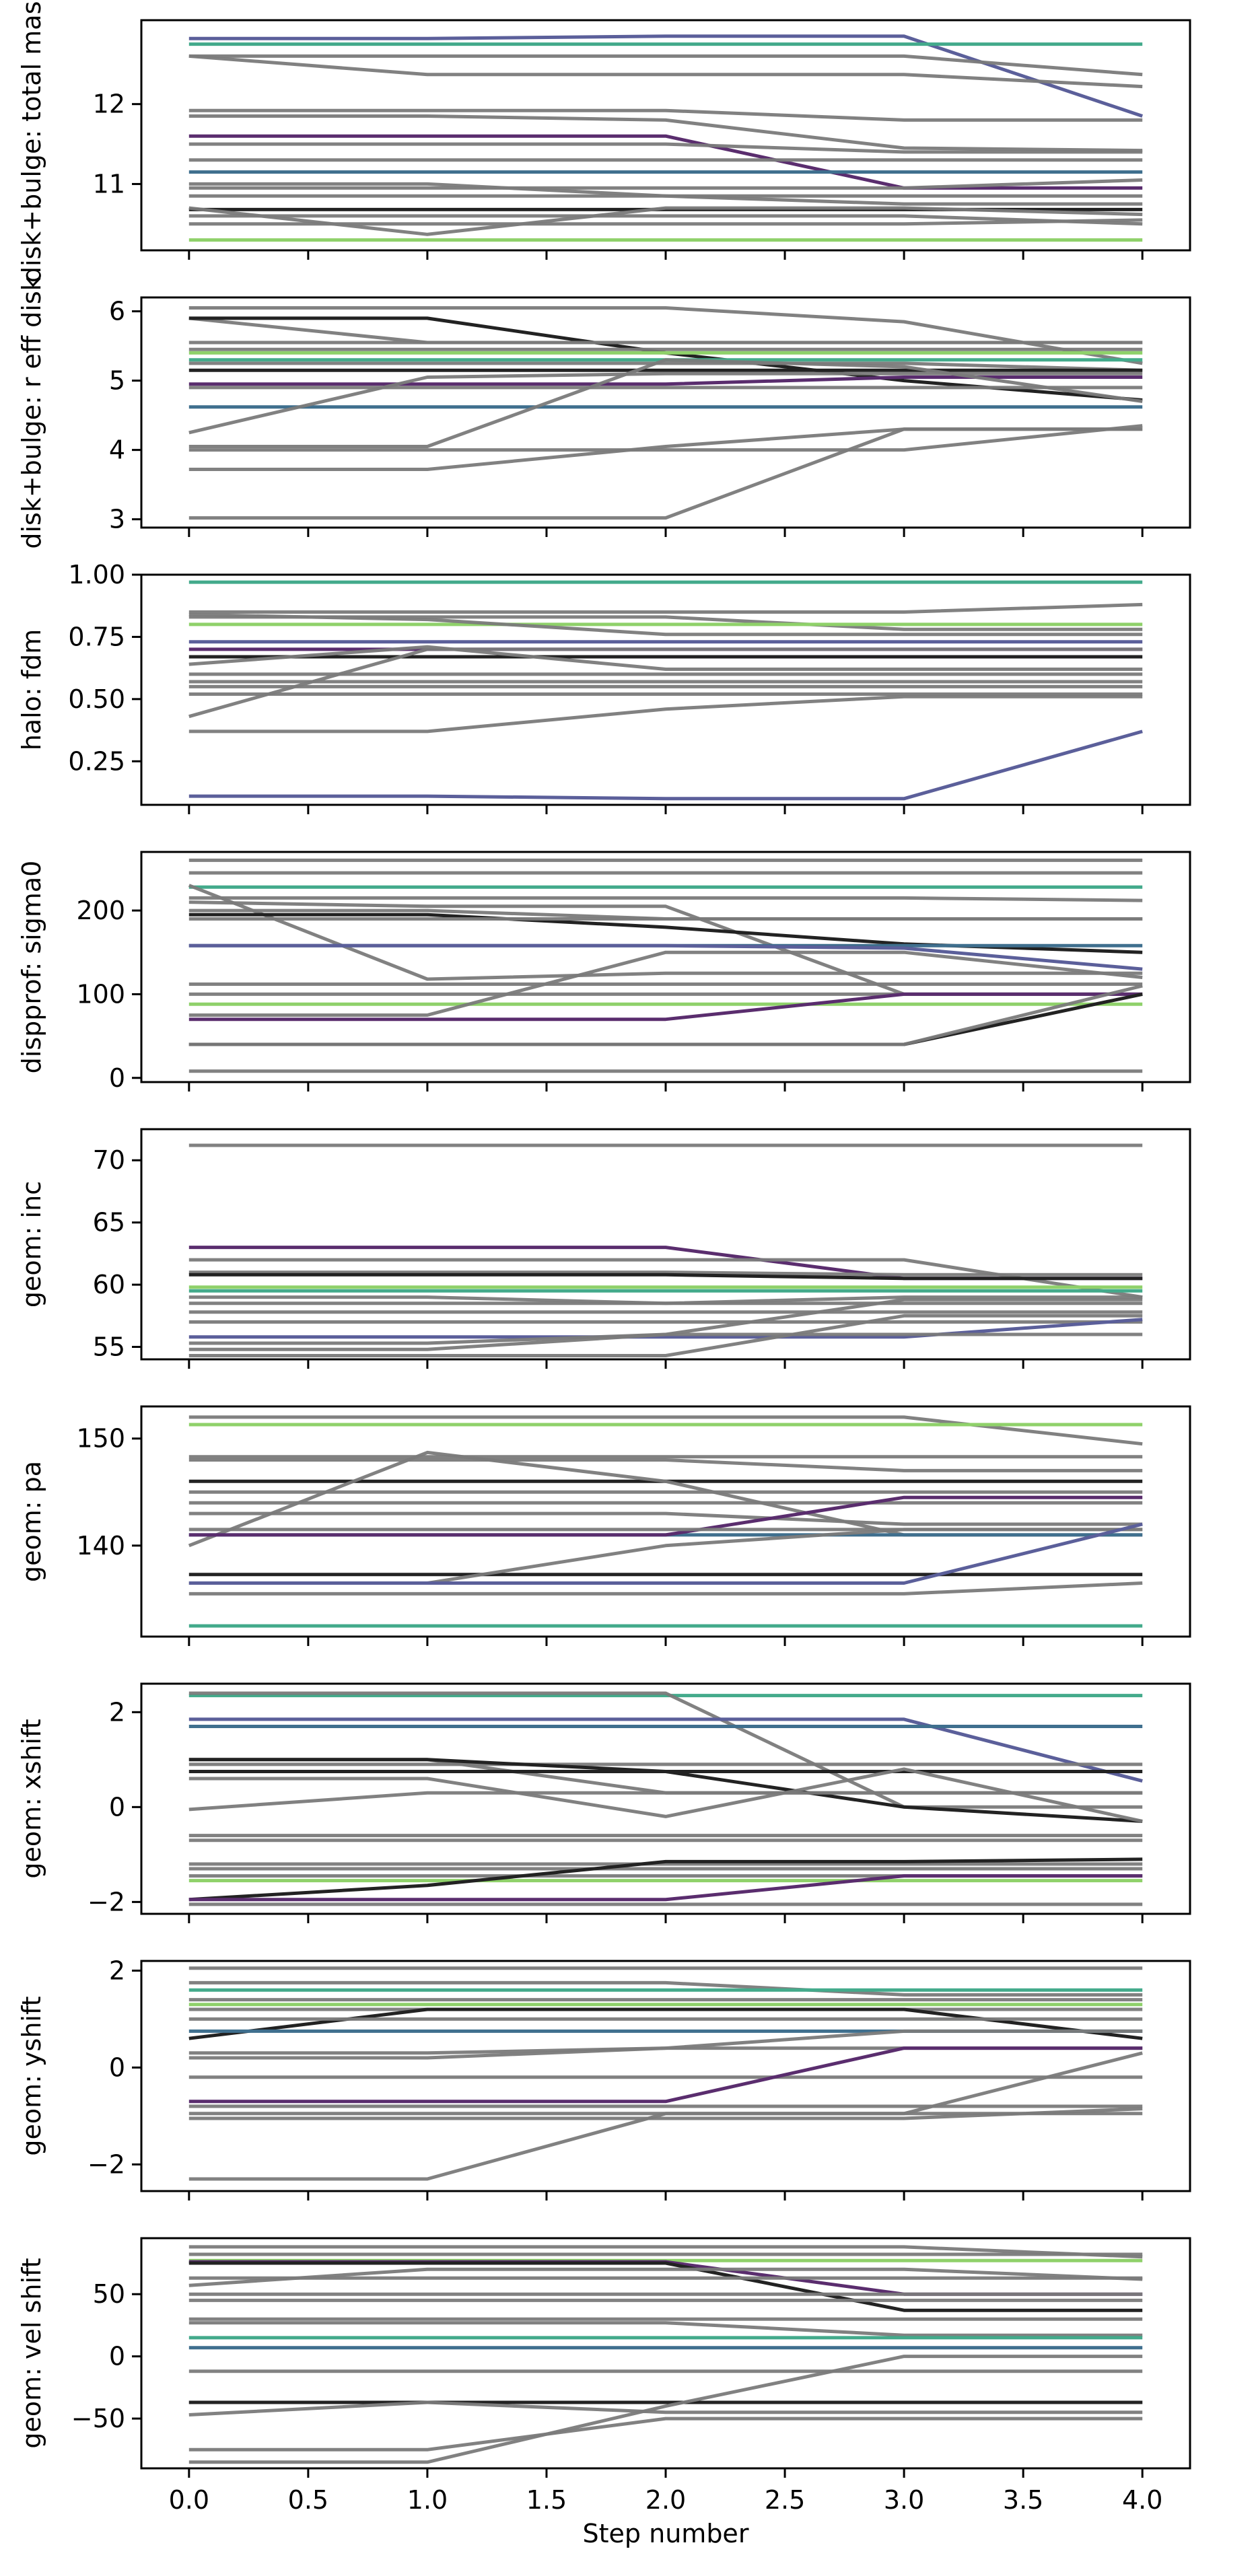 This screenshot has height=2576, width=1256. I want to click on y-tick-label: 3, so click(117, 519).